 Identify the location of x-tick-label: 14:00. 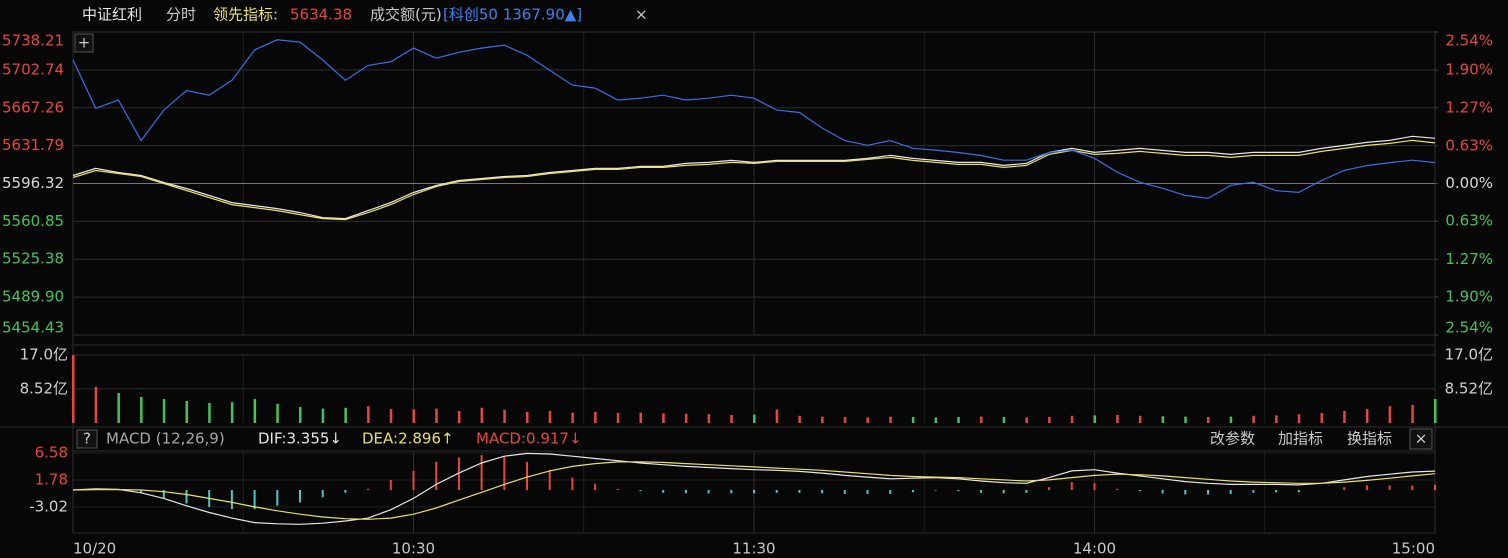
(1094, 549).